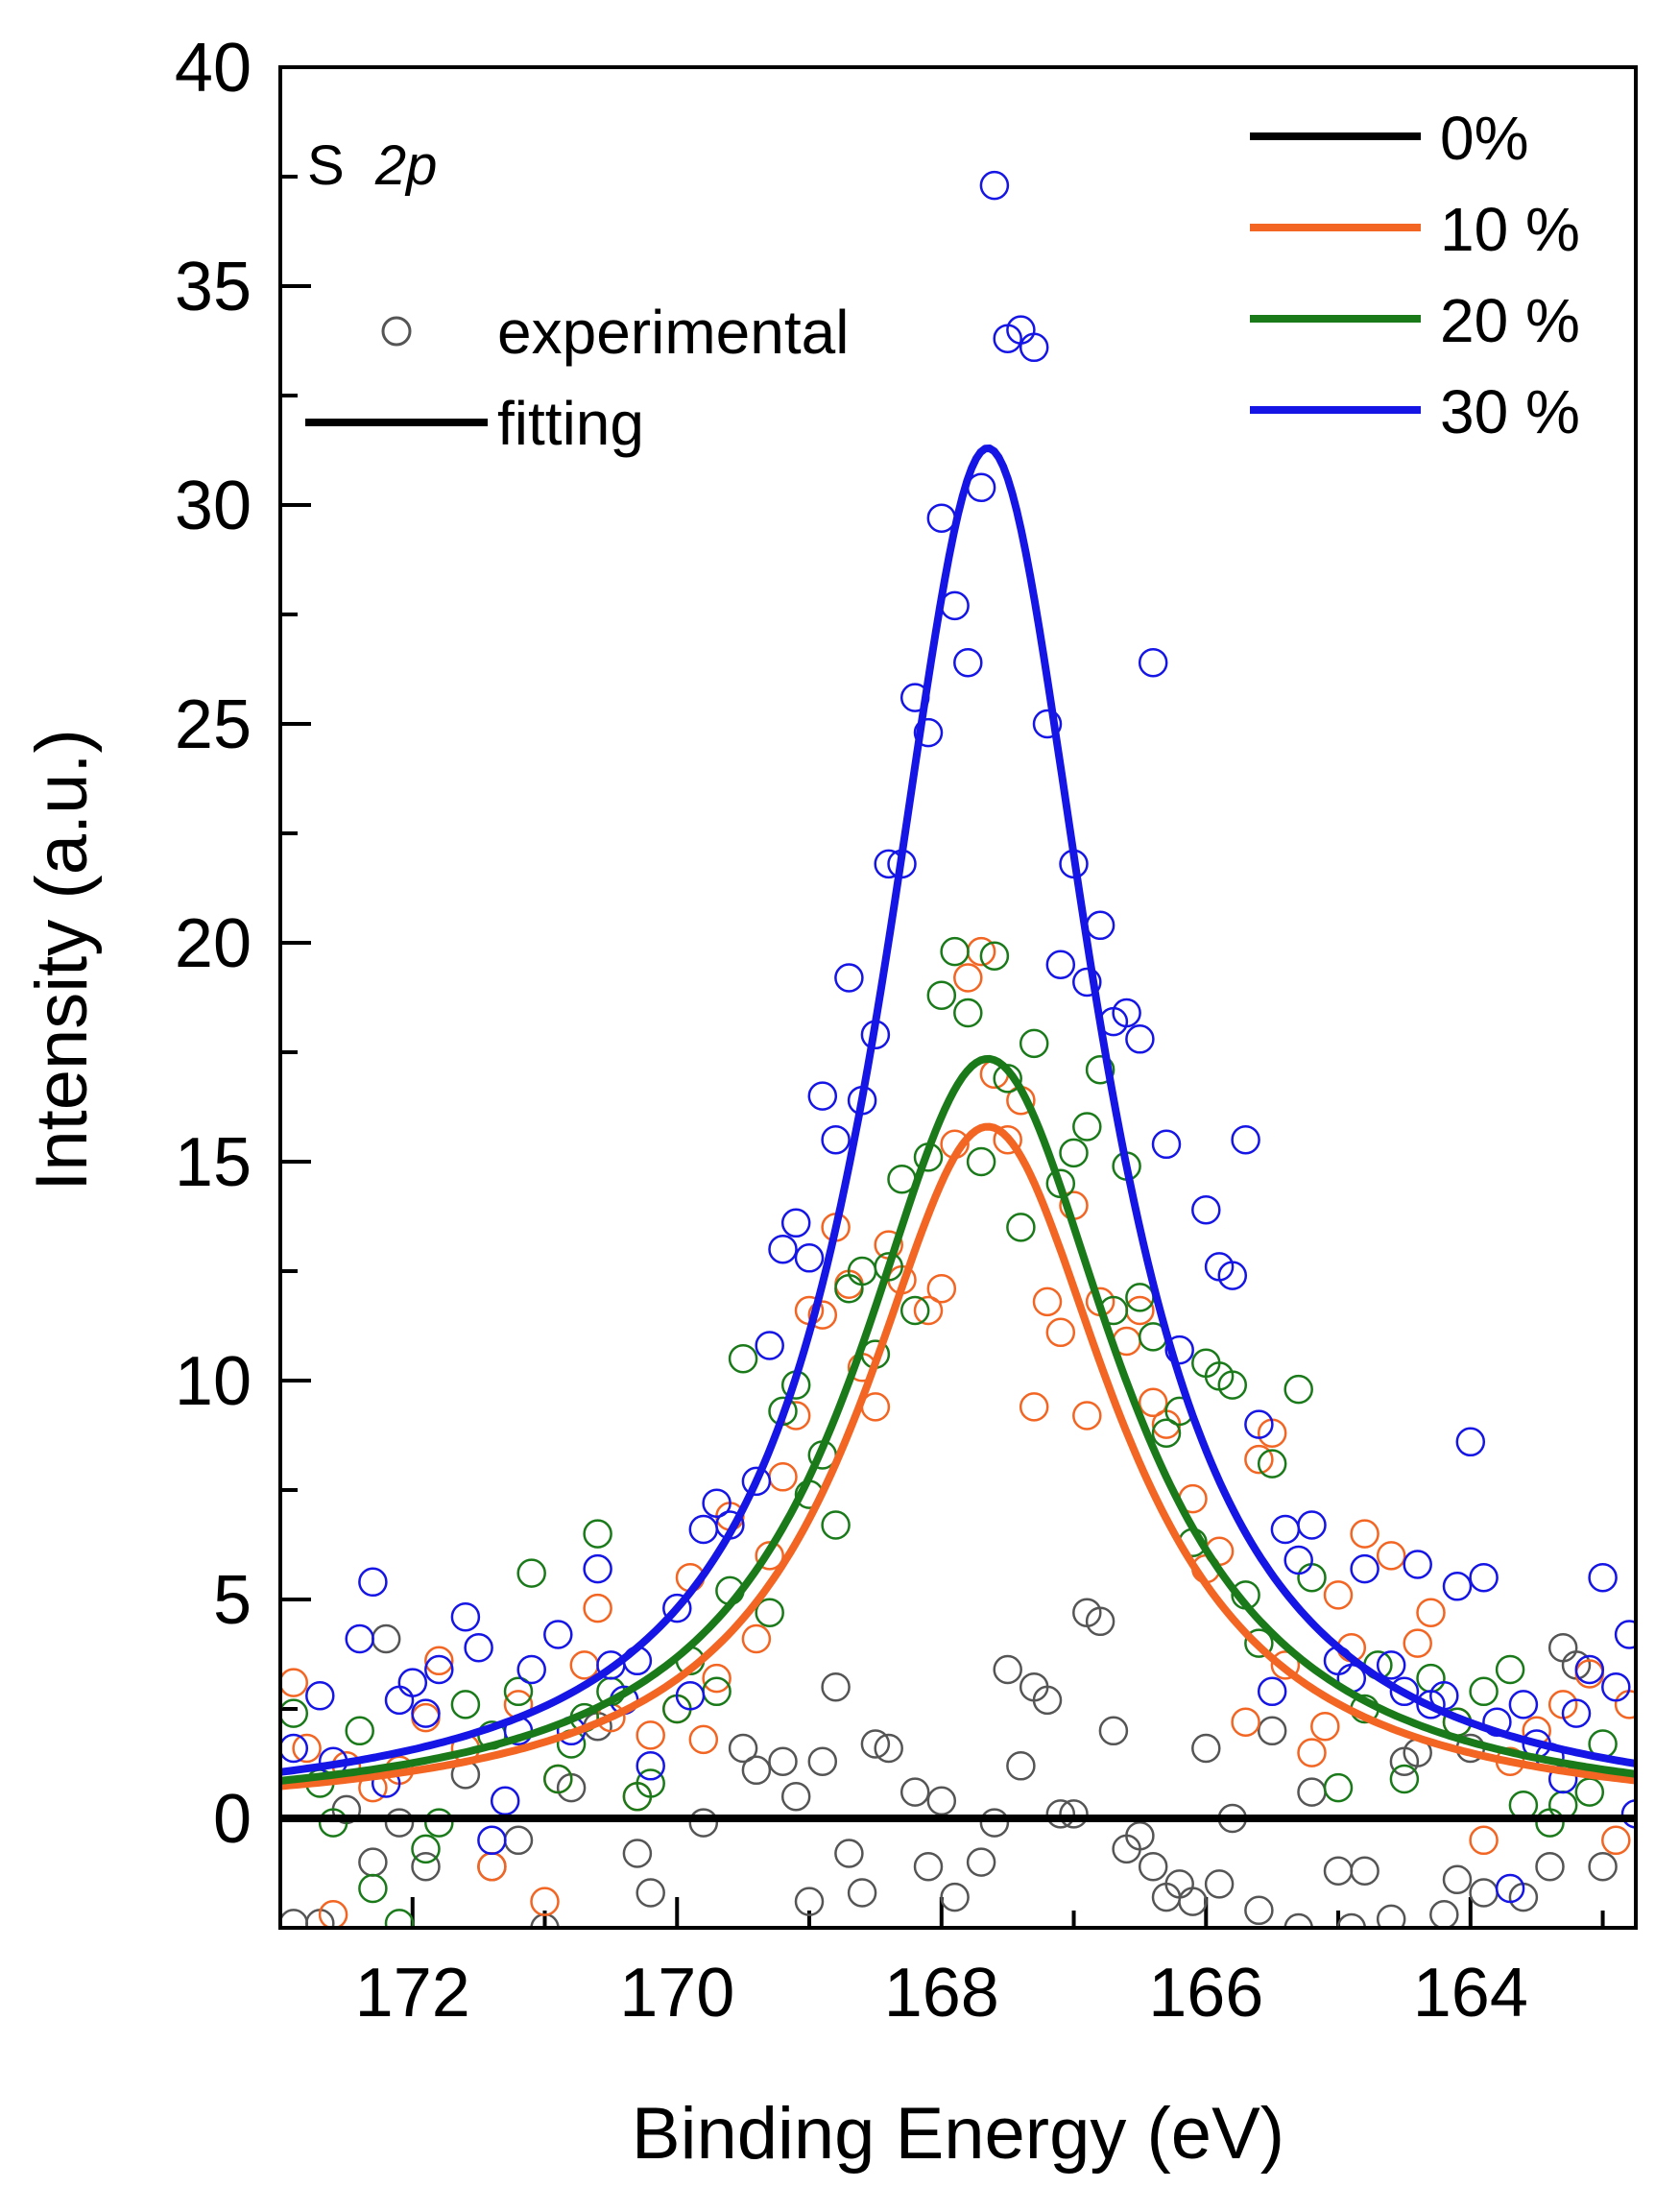 The image size is (1655, 2212). What do you see at coordinates (673, 332) in the screenshot?
I see `legend-experimental-label: experimental` at bounding box center [673, 332].